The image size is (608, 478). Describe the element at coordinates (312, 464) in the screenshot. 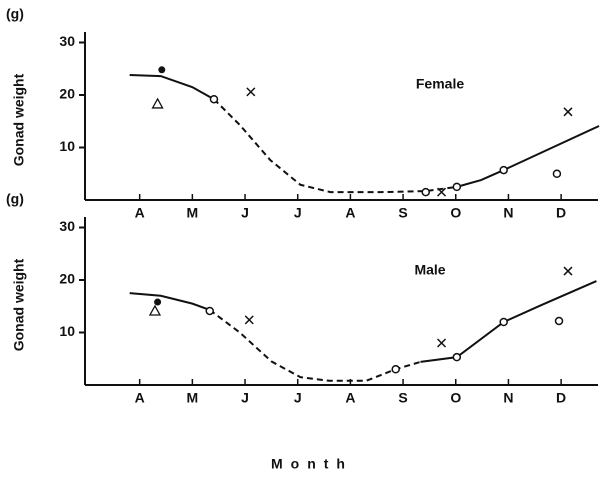

I see `x-axis-label: Month` at that location.